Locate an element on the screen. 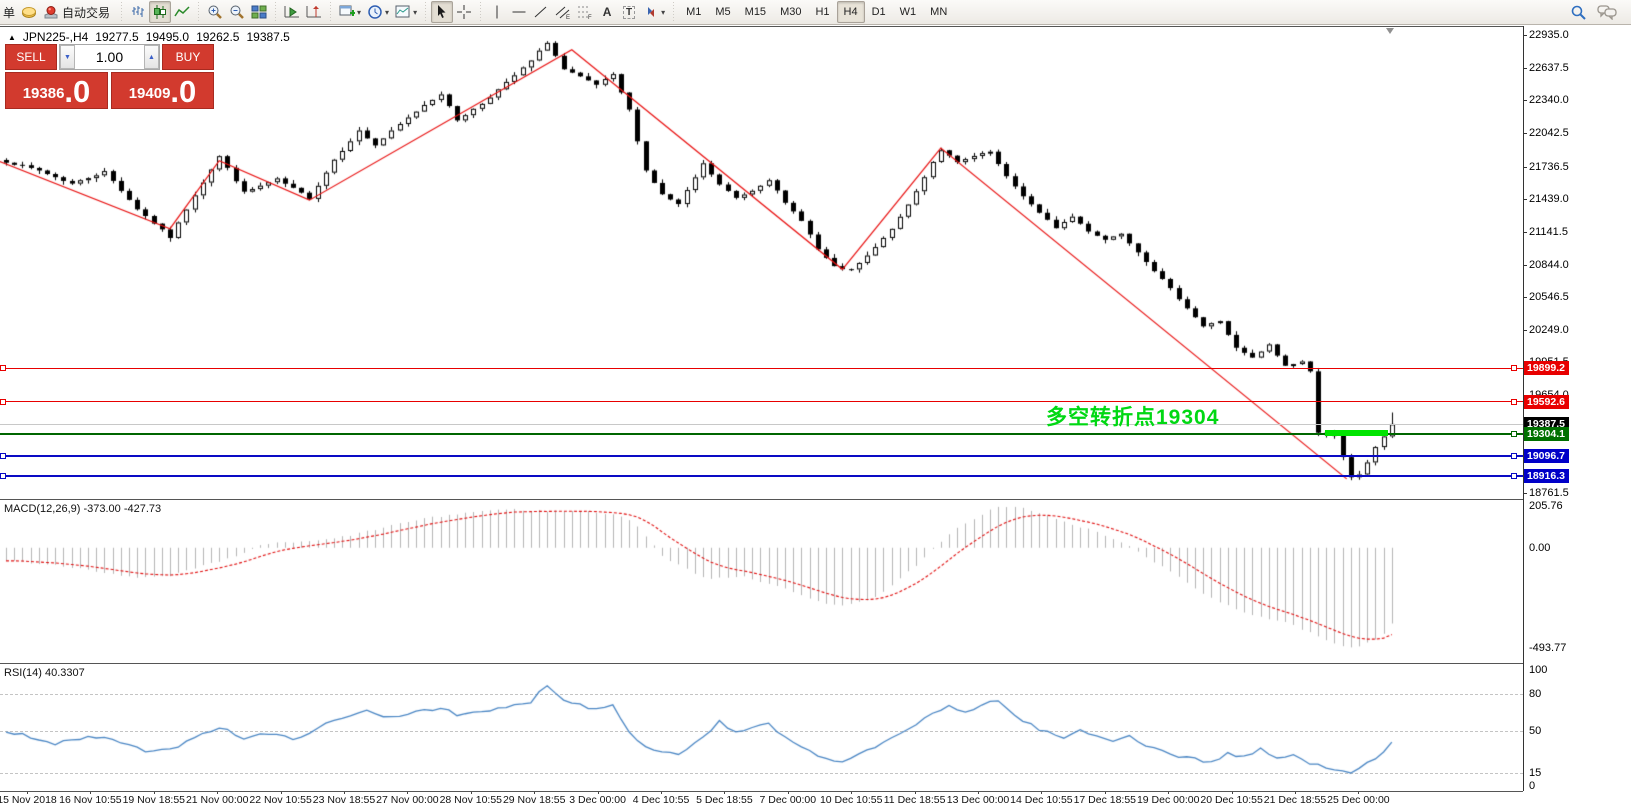 This screenshot has height=810, width=1631. resistance-line-2-left-handle is located at coordinates (3, 401).